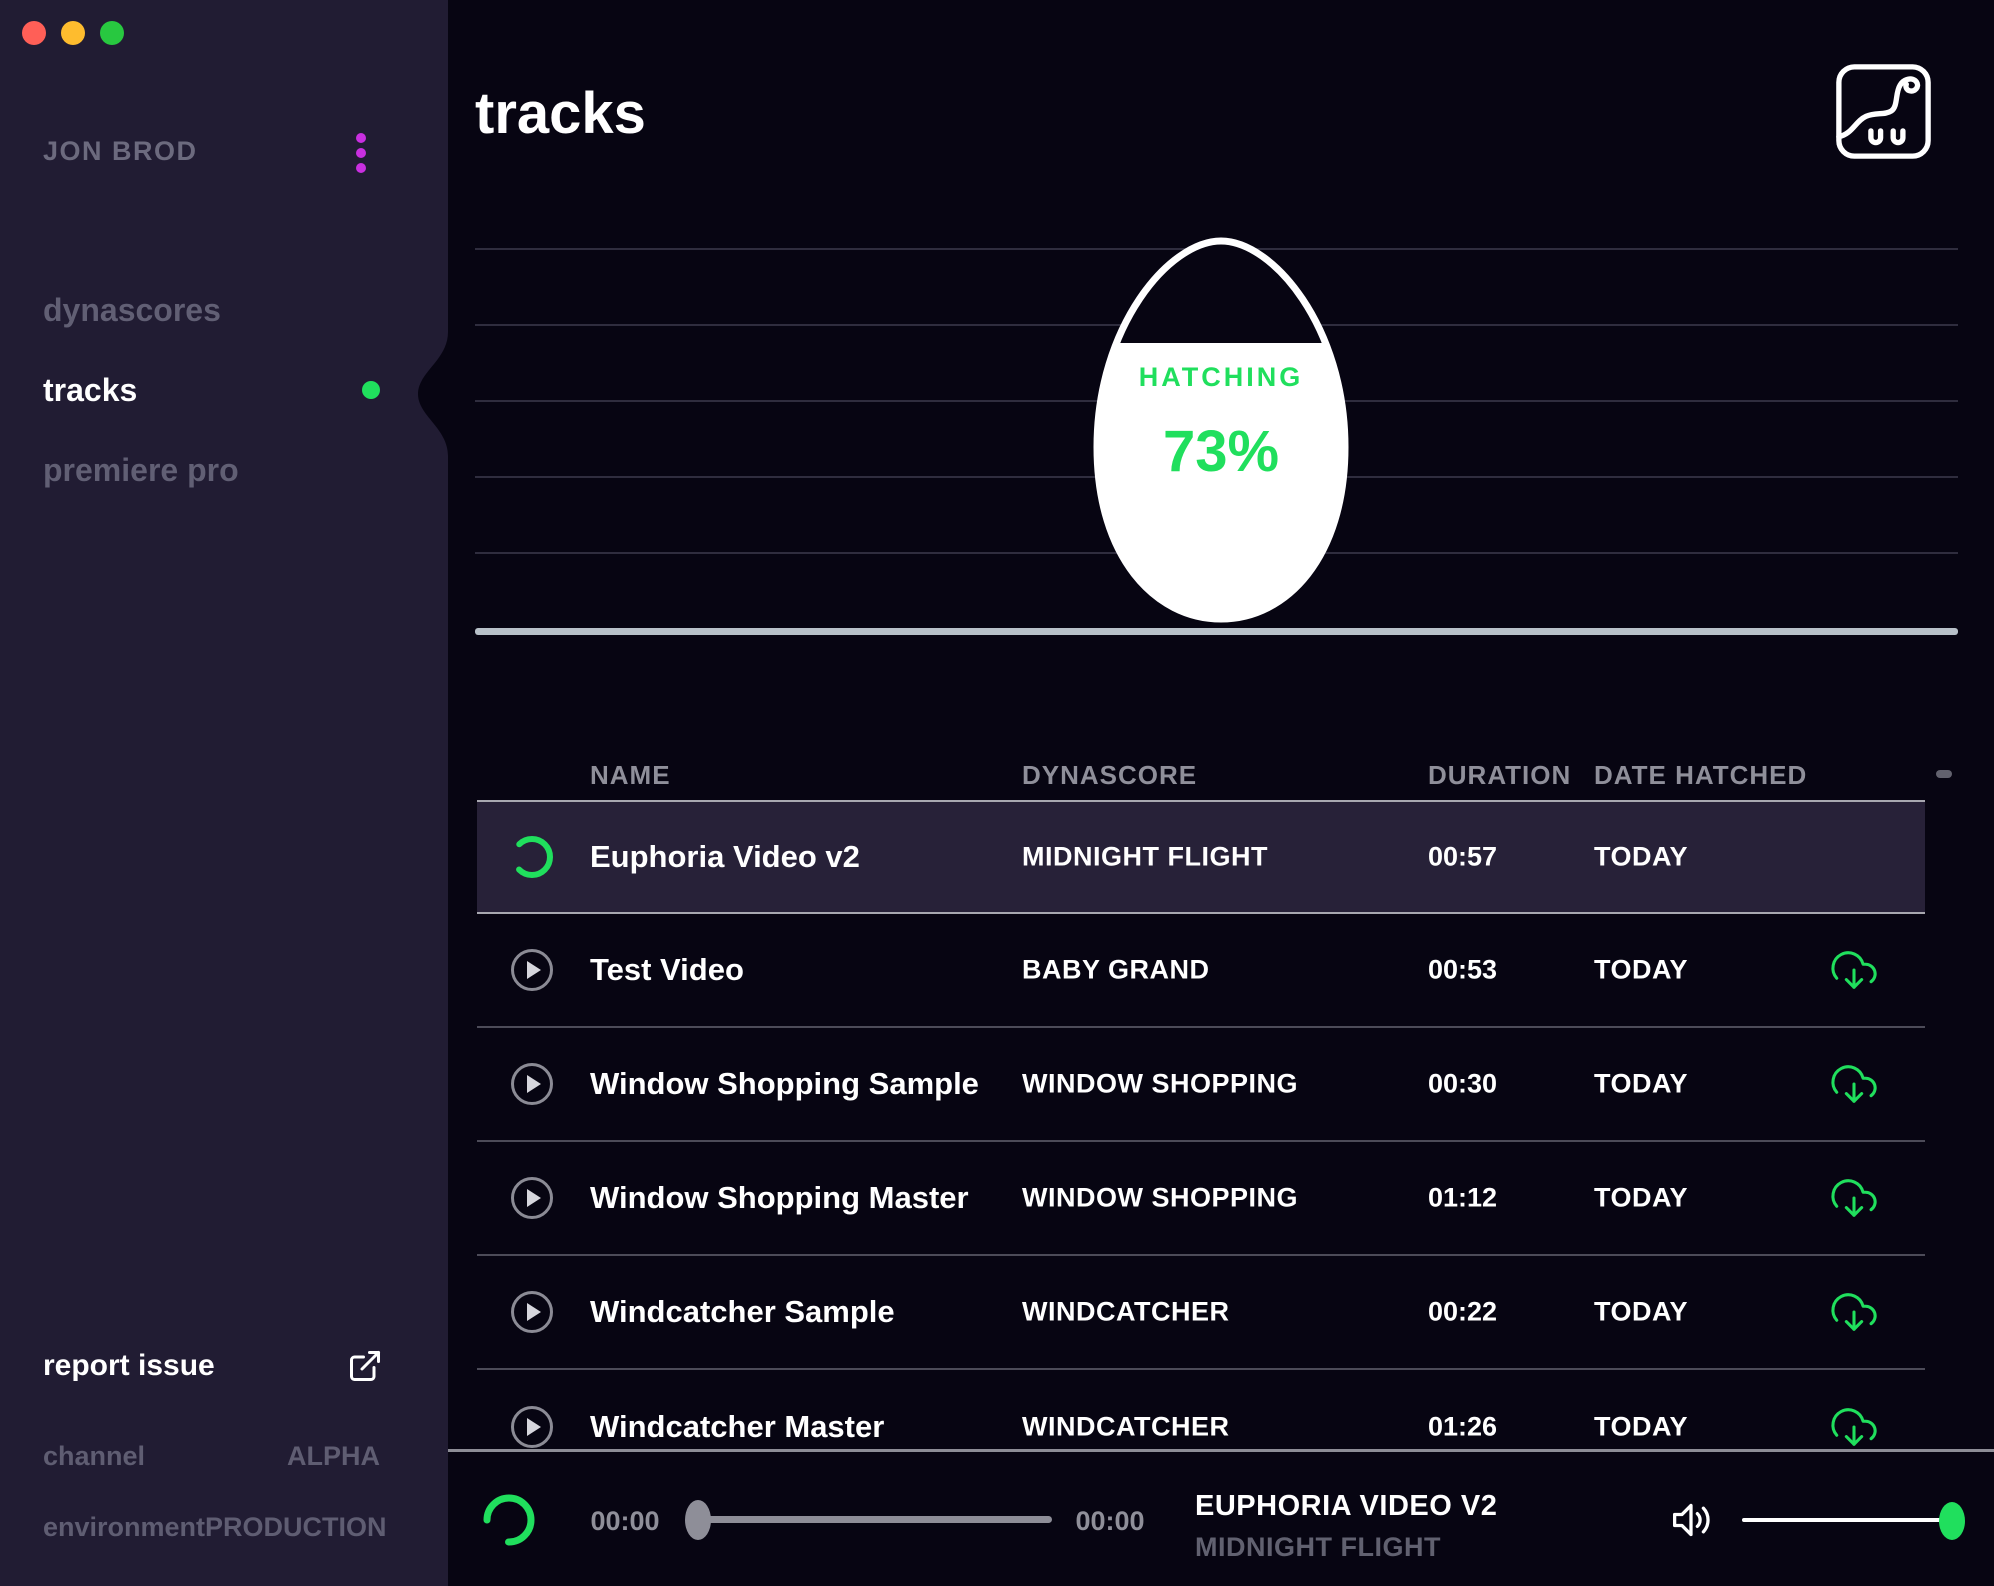 The image size is (1994, 1586). I want to click on minimize-window-button, so click(73, 33).